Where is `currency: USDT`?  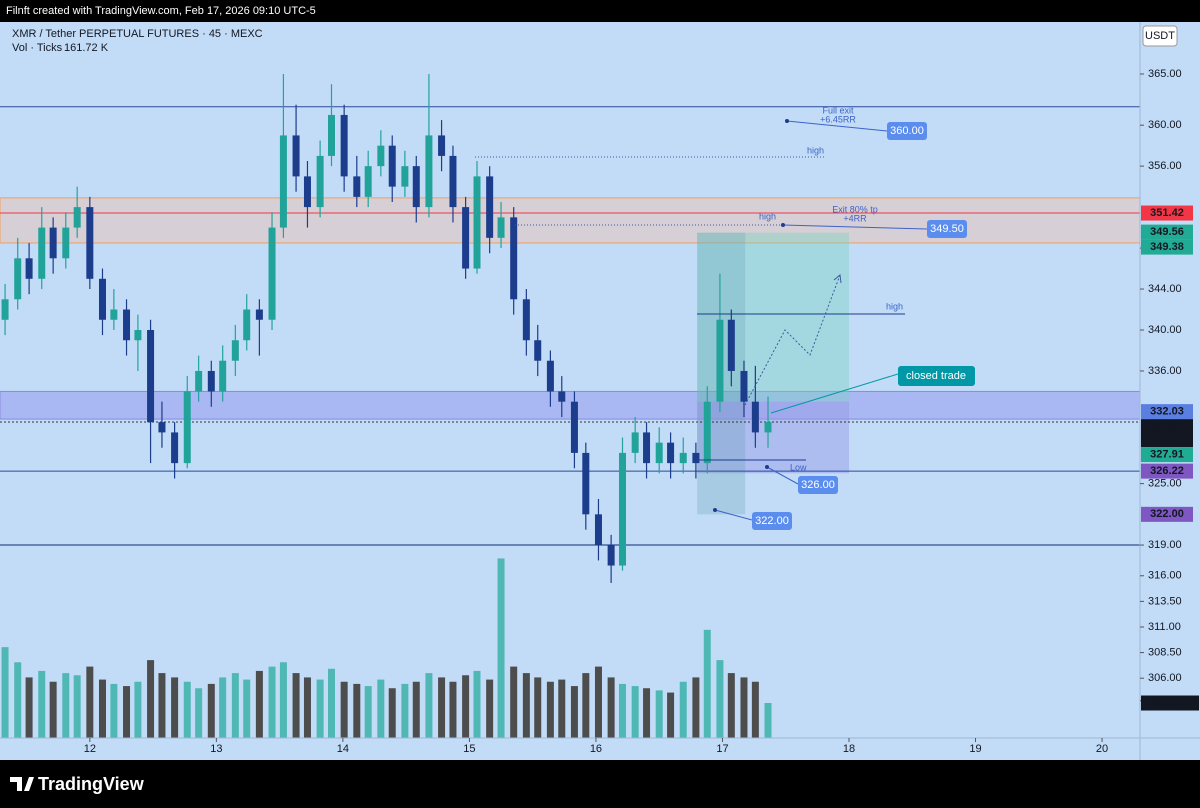 currency: USDT is located at coordinates (1160, 36).